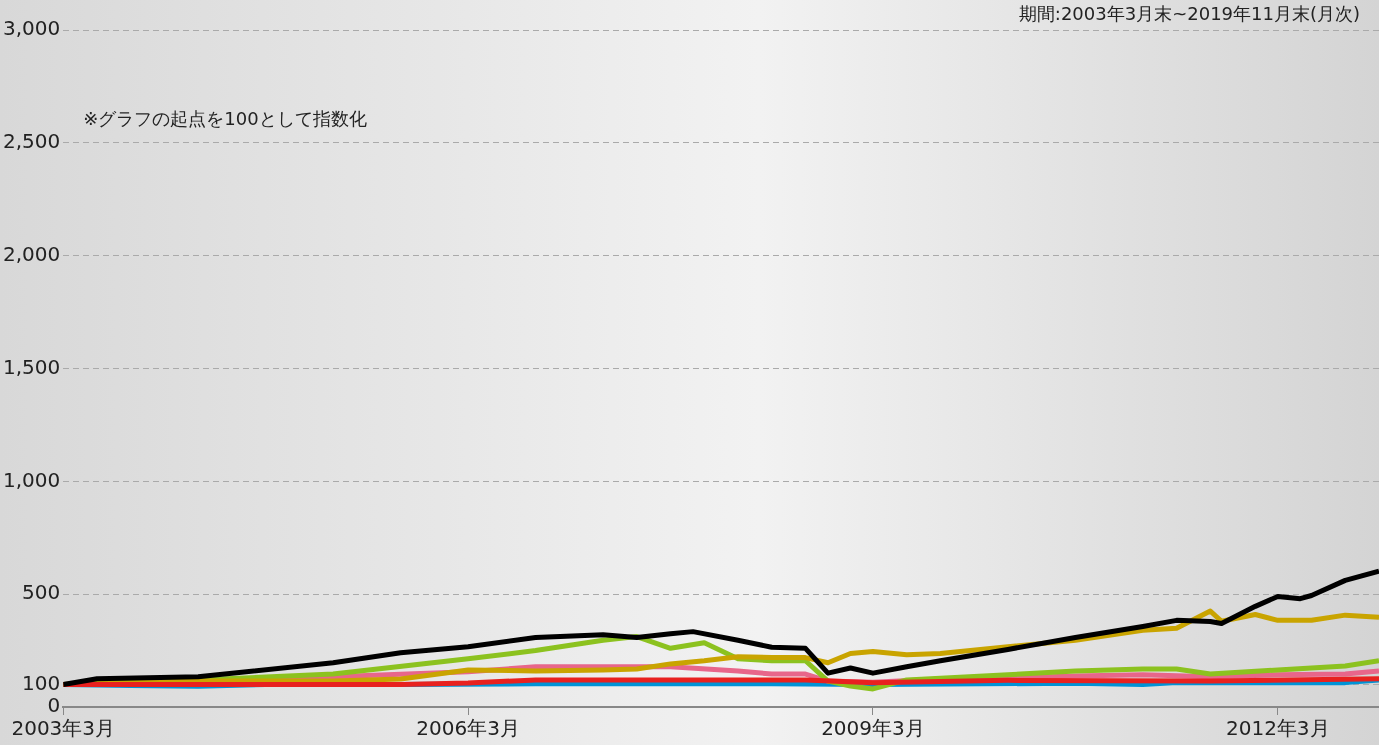 Image resolution: width=1379 pixels, height=745 pixels. What do you see at coordinates (31, 479) in the screenshot?
I see `y-tick-label: 1,000` at bounding box center [31, 479].